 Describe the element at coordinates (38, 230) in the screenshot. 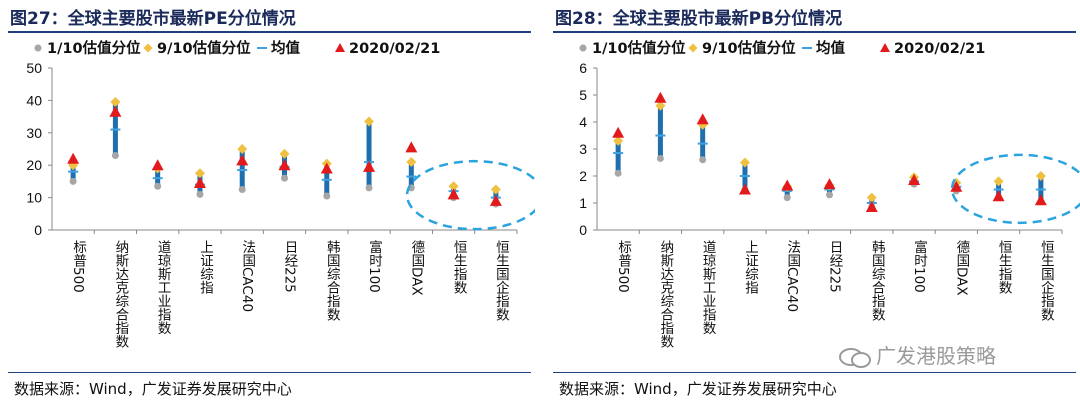

I see `y-tick-label: 0` at that location.